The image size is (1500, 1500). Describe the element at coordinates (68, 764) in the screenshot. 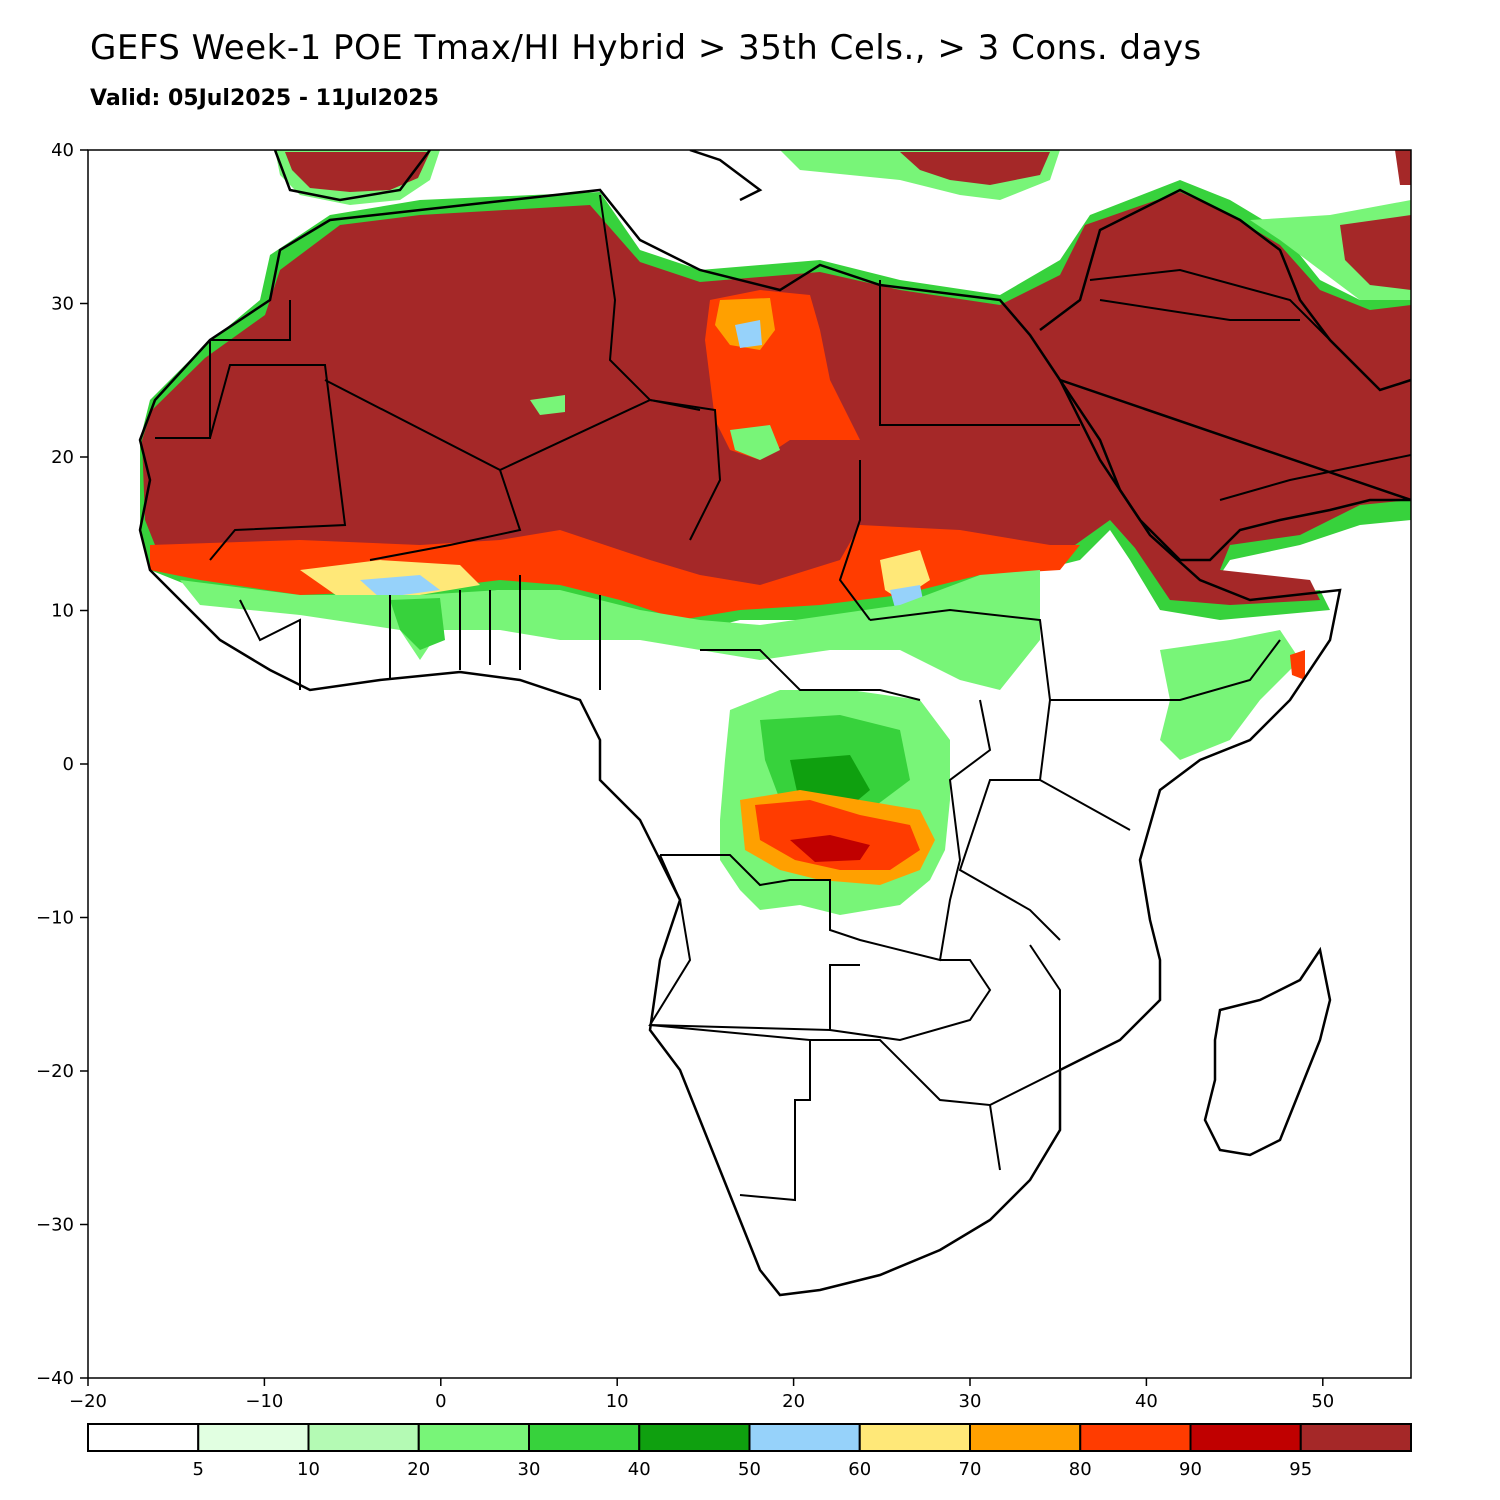

I see `y-tick-label: 0` at that location.